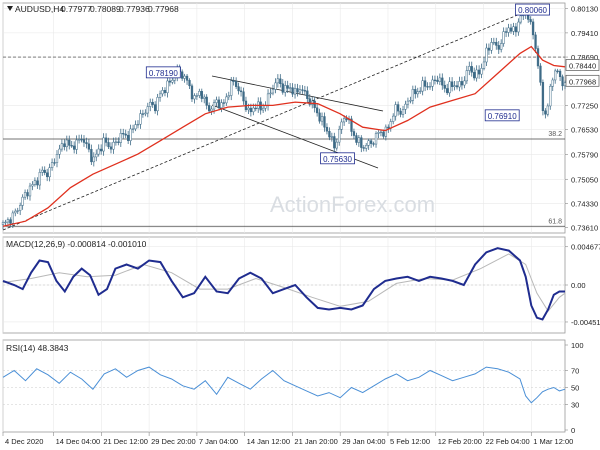  I want to click on price-tick-label: 0.73610, so click(584, 228).